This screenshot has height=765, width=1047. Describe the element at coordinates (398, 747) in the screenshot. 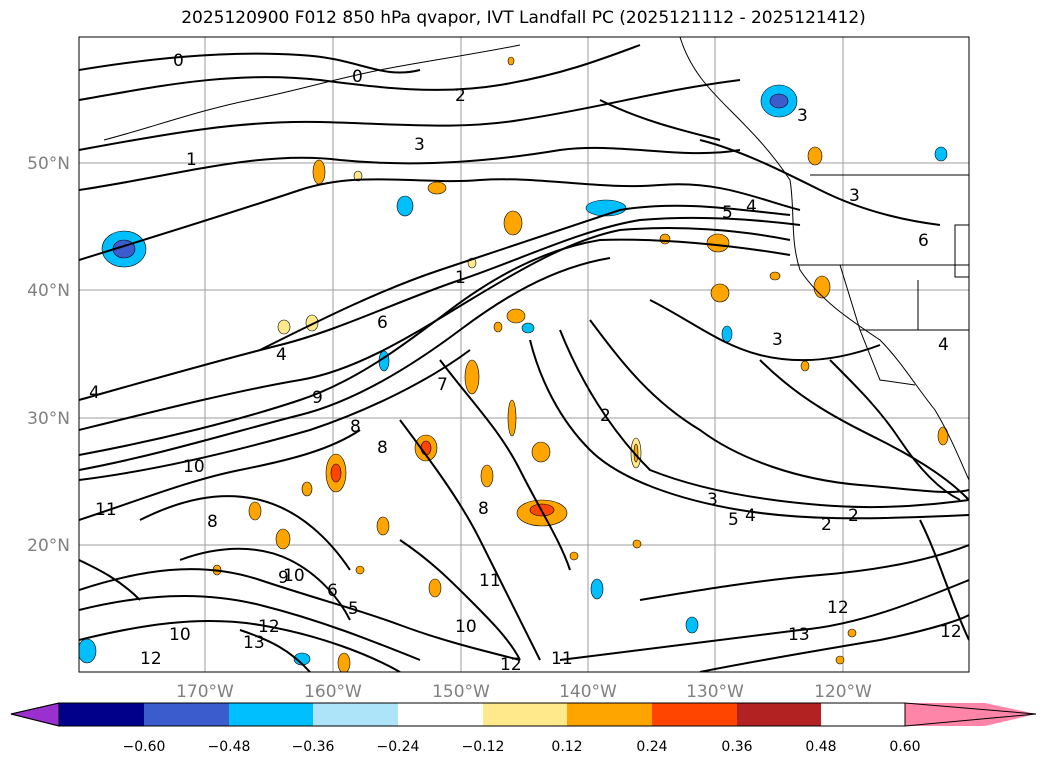

I see `colorbar-tick-label: −0.24` at that location.